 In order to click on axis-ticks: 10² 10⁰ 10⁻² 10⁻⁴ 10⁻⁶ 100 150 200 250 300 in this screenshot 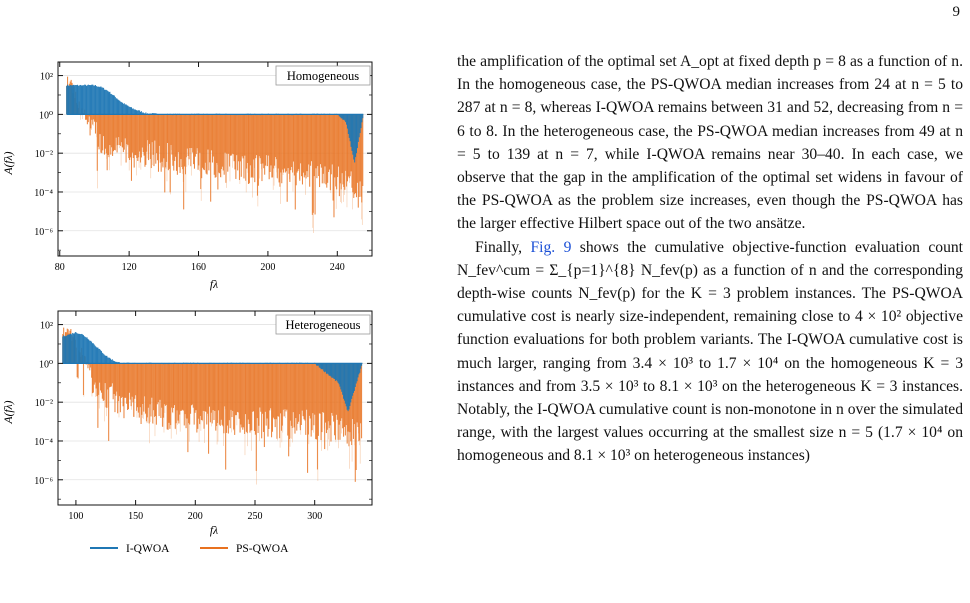, I will do `click(203, 416)`.